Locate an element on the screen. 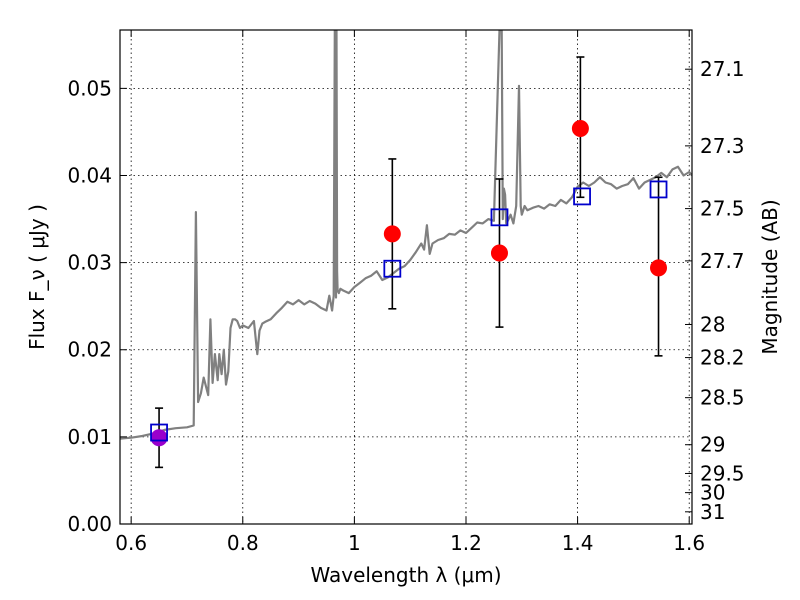  x-tick-label: 1.4 is located at coordinates (578, 543).